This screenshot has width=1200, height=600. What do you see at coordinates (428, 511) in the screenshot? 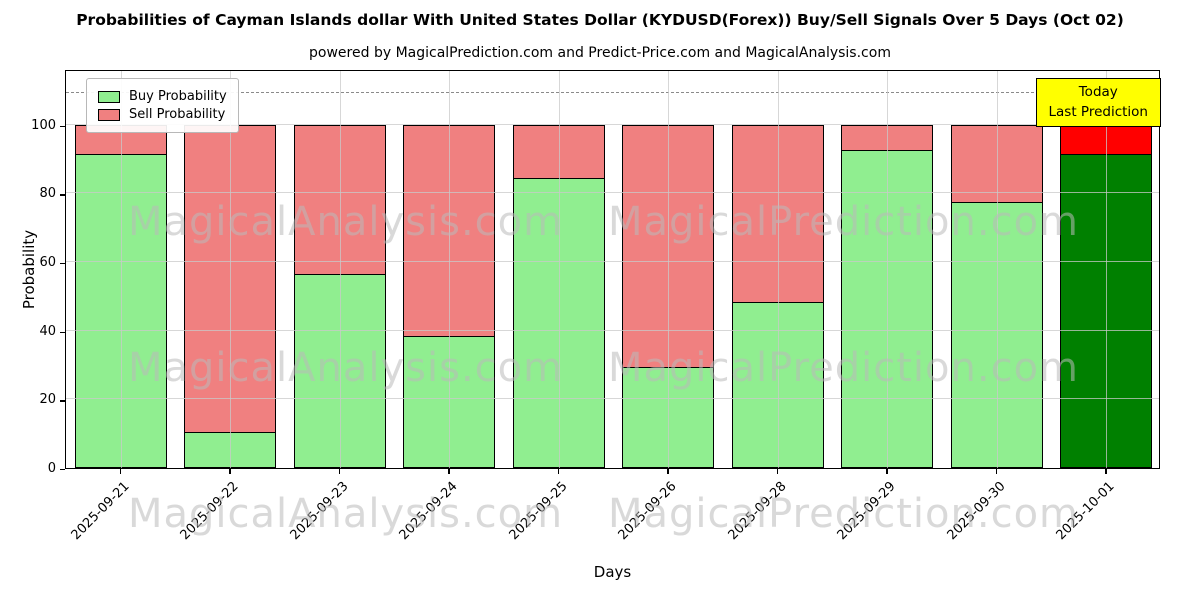
I see `x-tick-label: 2025-09-24` at bounding box center [428, 511].